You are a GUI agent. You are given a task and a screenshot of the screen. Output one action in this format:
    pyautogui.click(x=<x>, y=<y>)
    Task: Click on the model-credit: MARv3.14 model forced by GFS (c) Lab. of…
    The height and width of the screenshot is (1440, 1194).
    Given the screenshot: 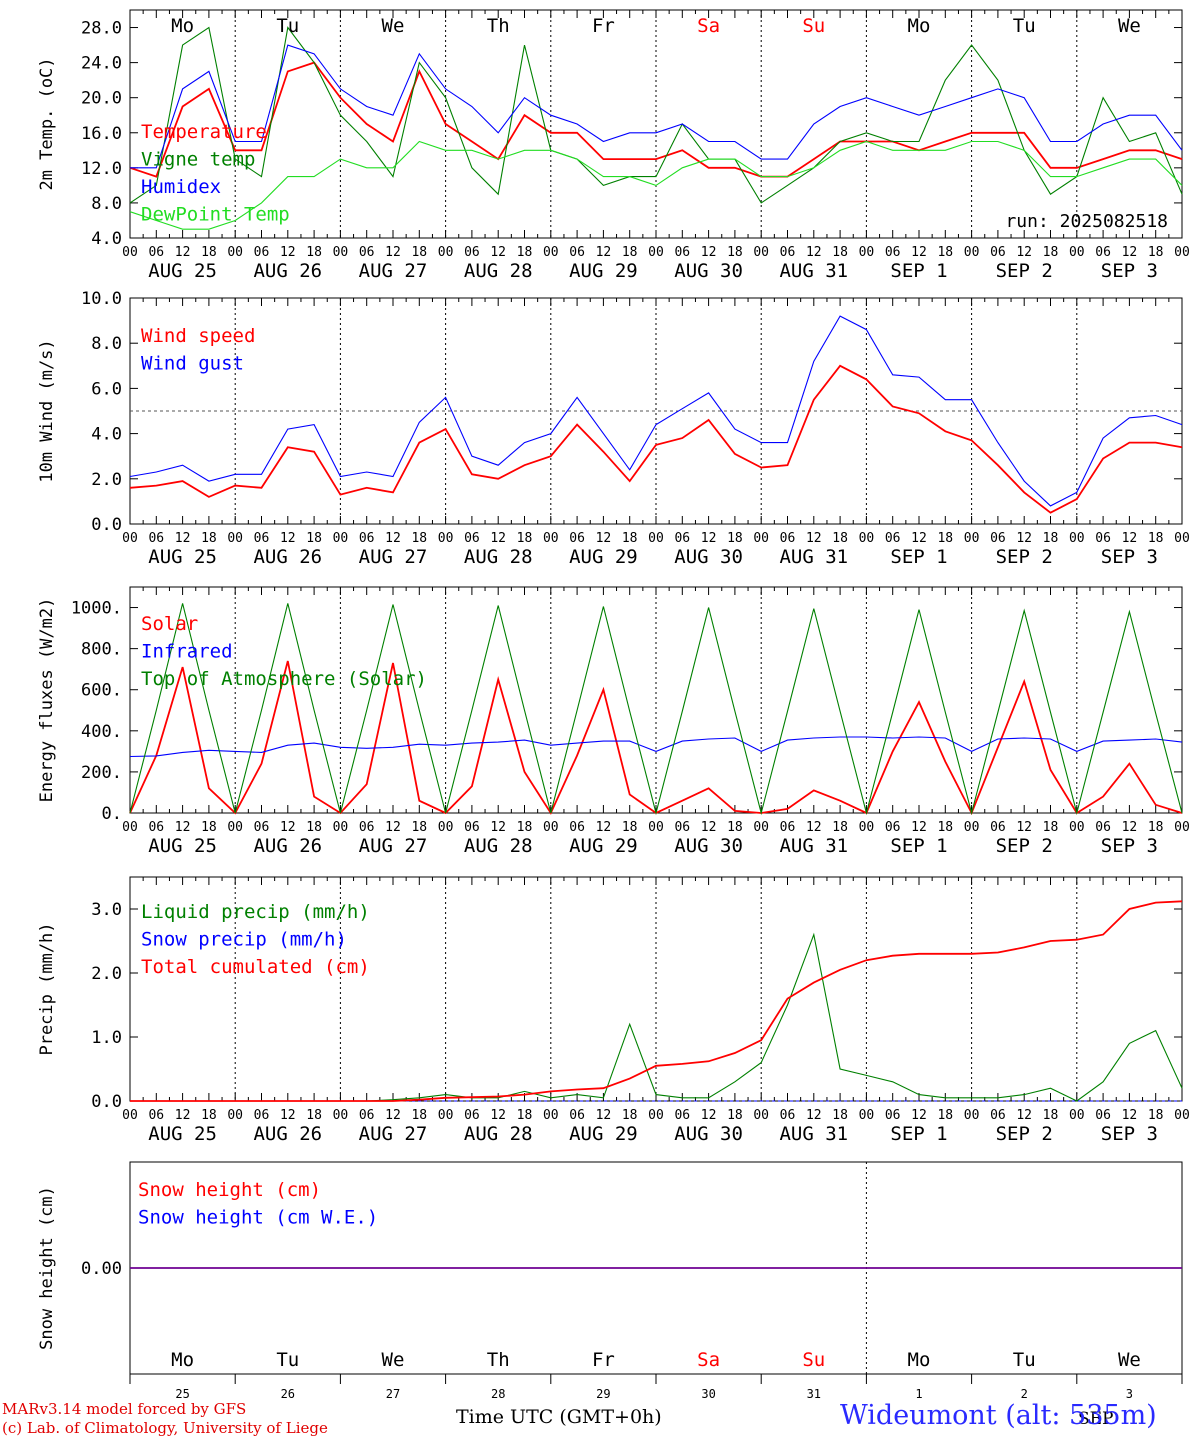 What is the action you would take?
    pyautogui.click(x=165, y=1419)
    